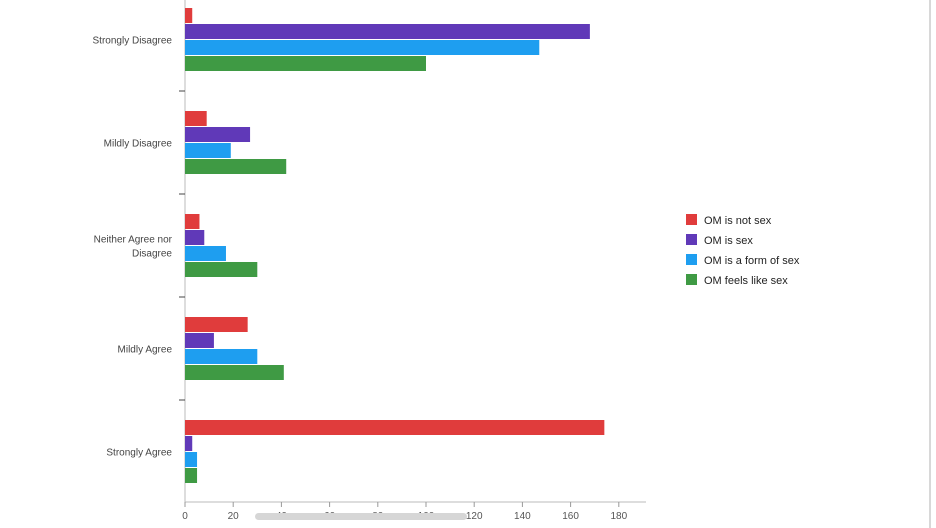 Image resolution: width=936 pixels, height=528 pixels. What do you see at coordinates (189, 443) in the screenshot?
I see `bar-om-is-sex-strongly-agree` at bounding box center [189, 443].